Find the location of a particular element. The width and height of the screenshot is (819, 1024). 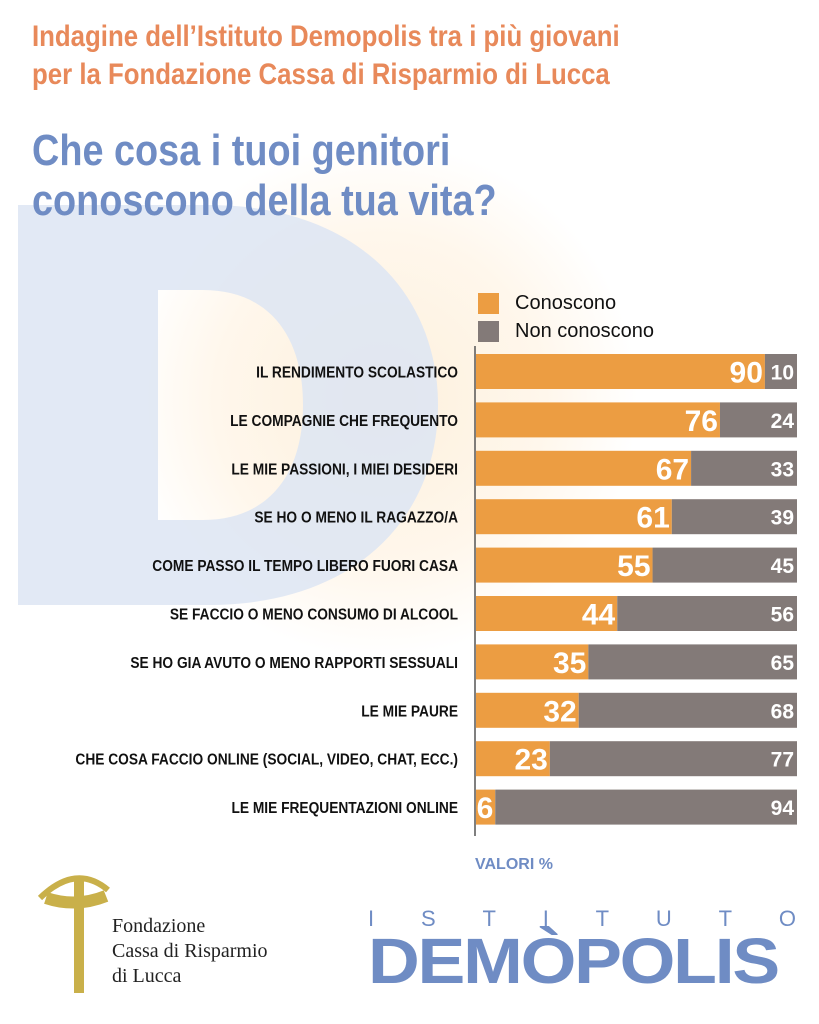

demopolis-letter: O is located at coordinates (787, 918).